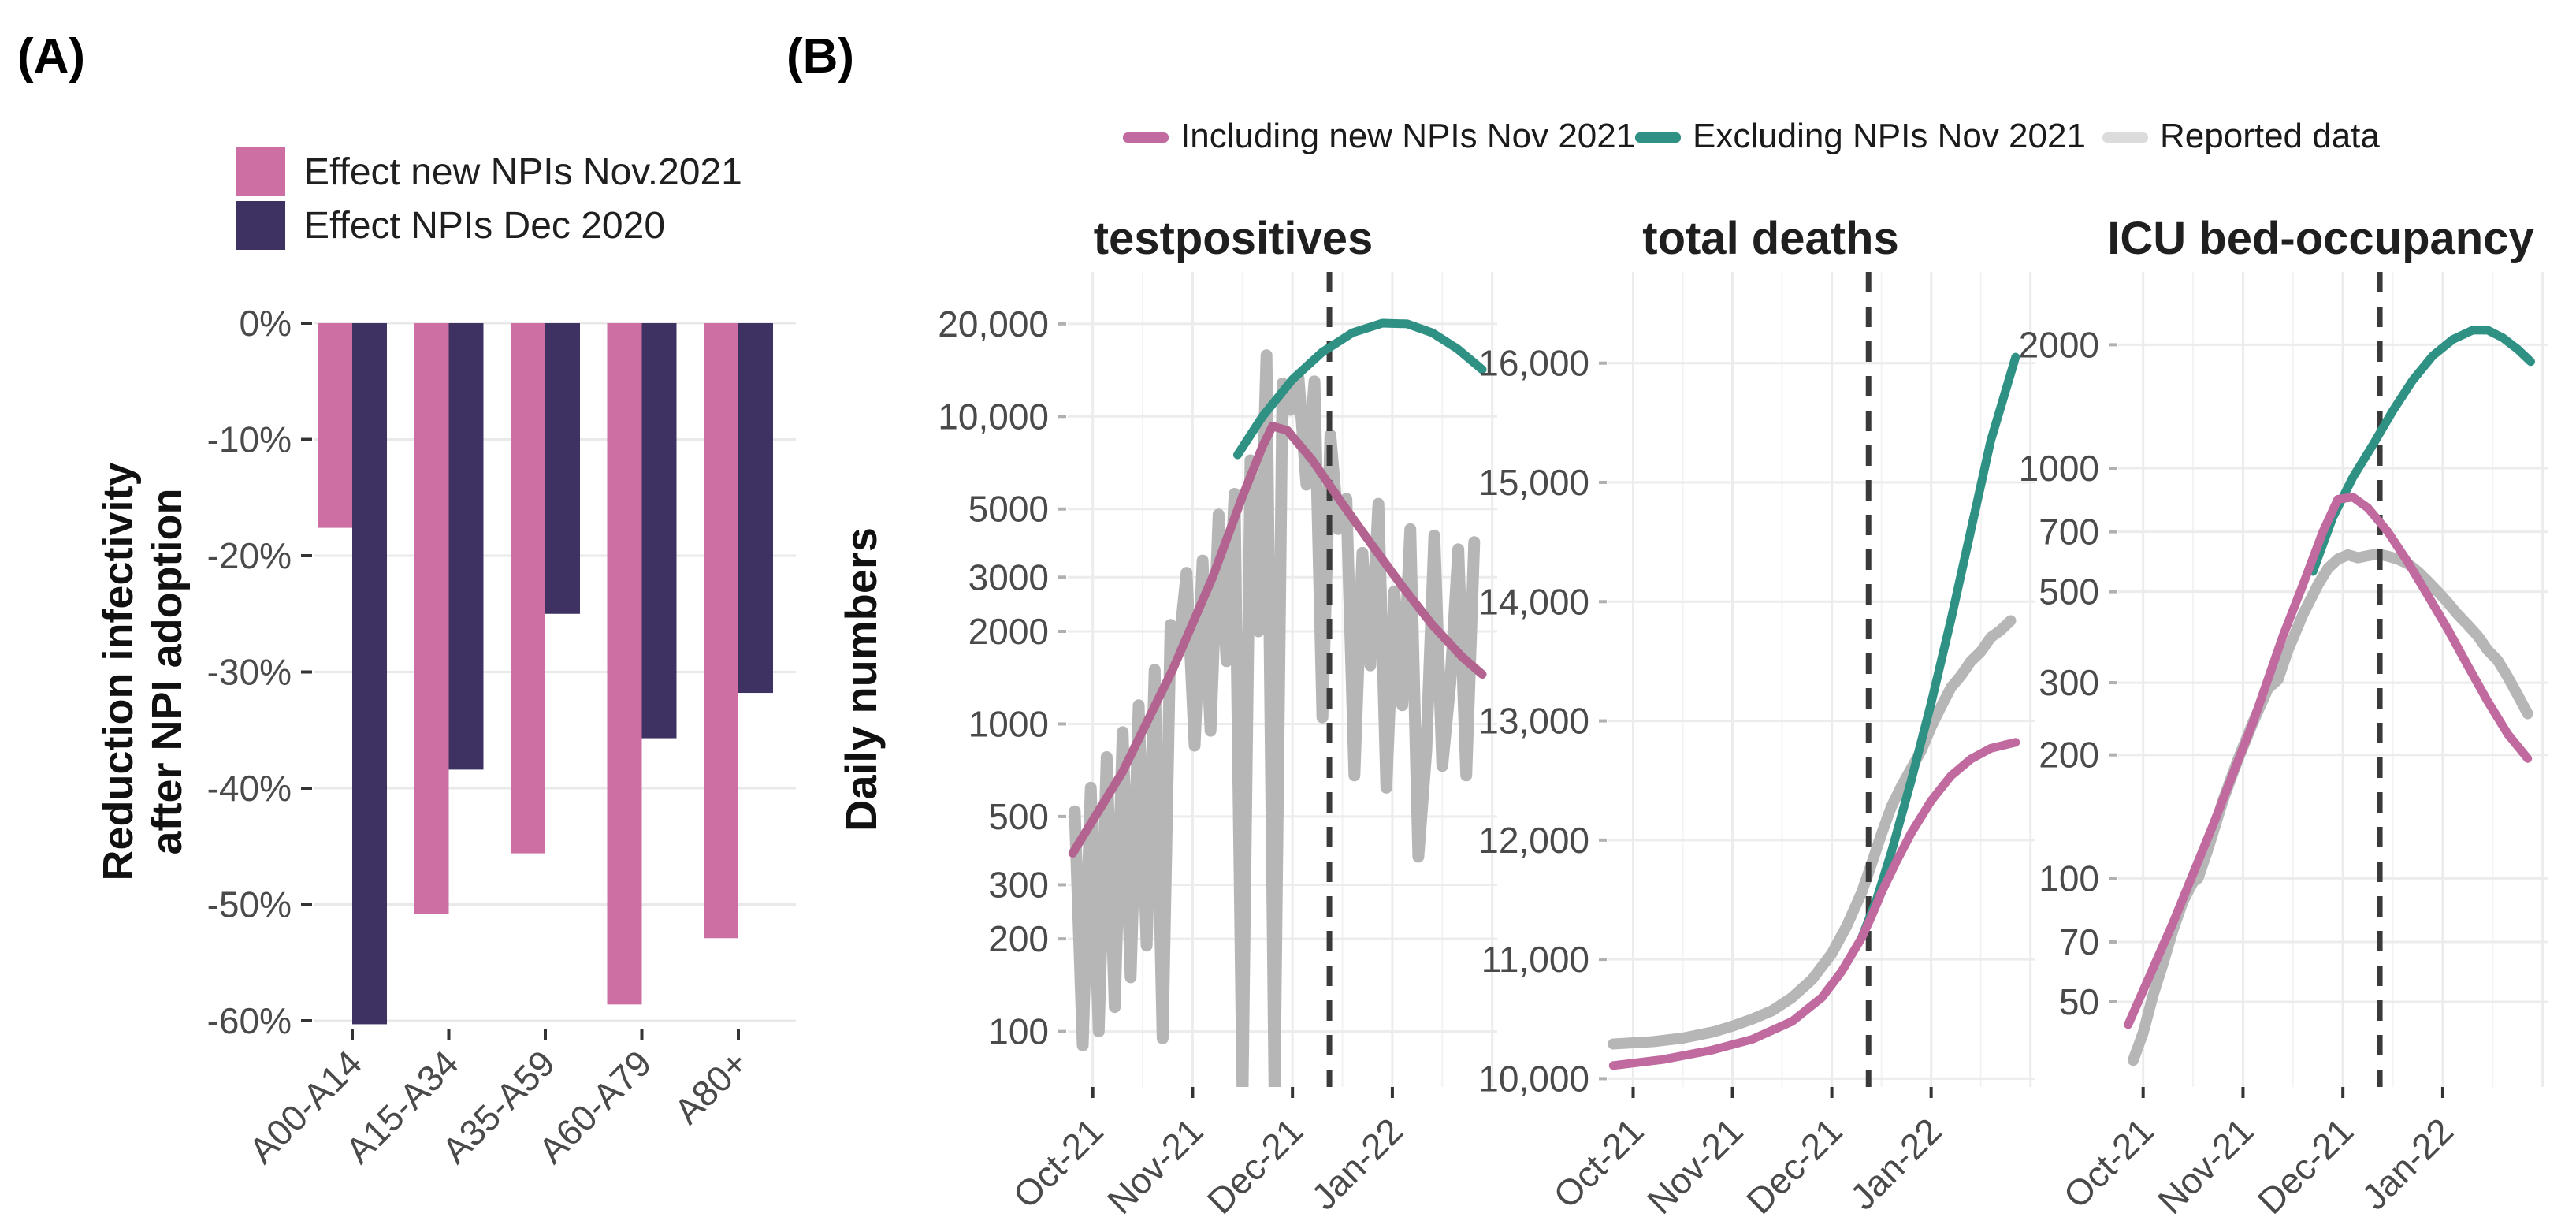  I want to click on legend-label: Including new NPIs Nov 2021, so click(1408, 136).